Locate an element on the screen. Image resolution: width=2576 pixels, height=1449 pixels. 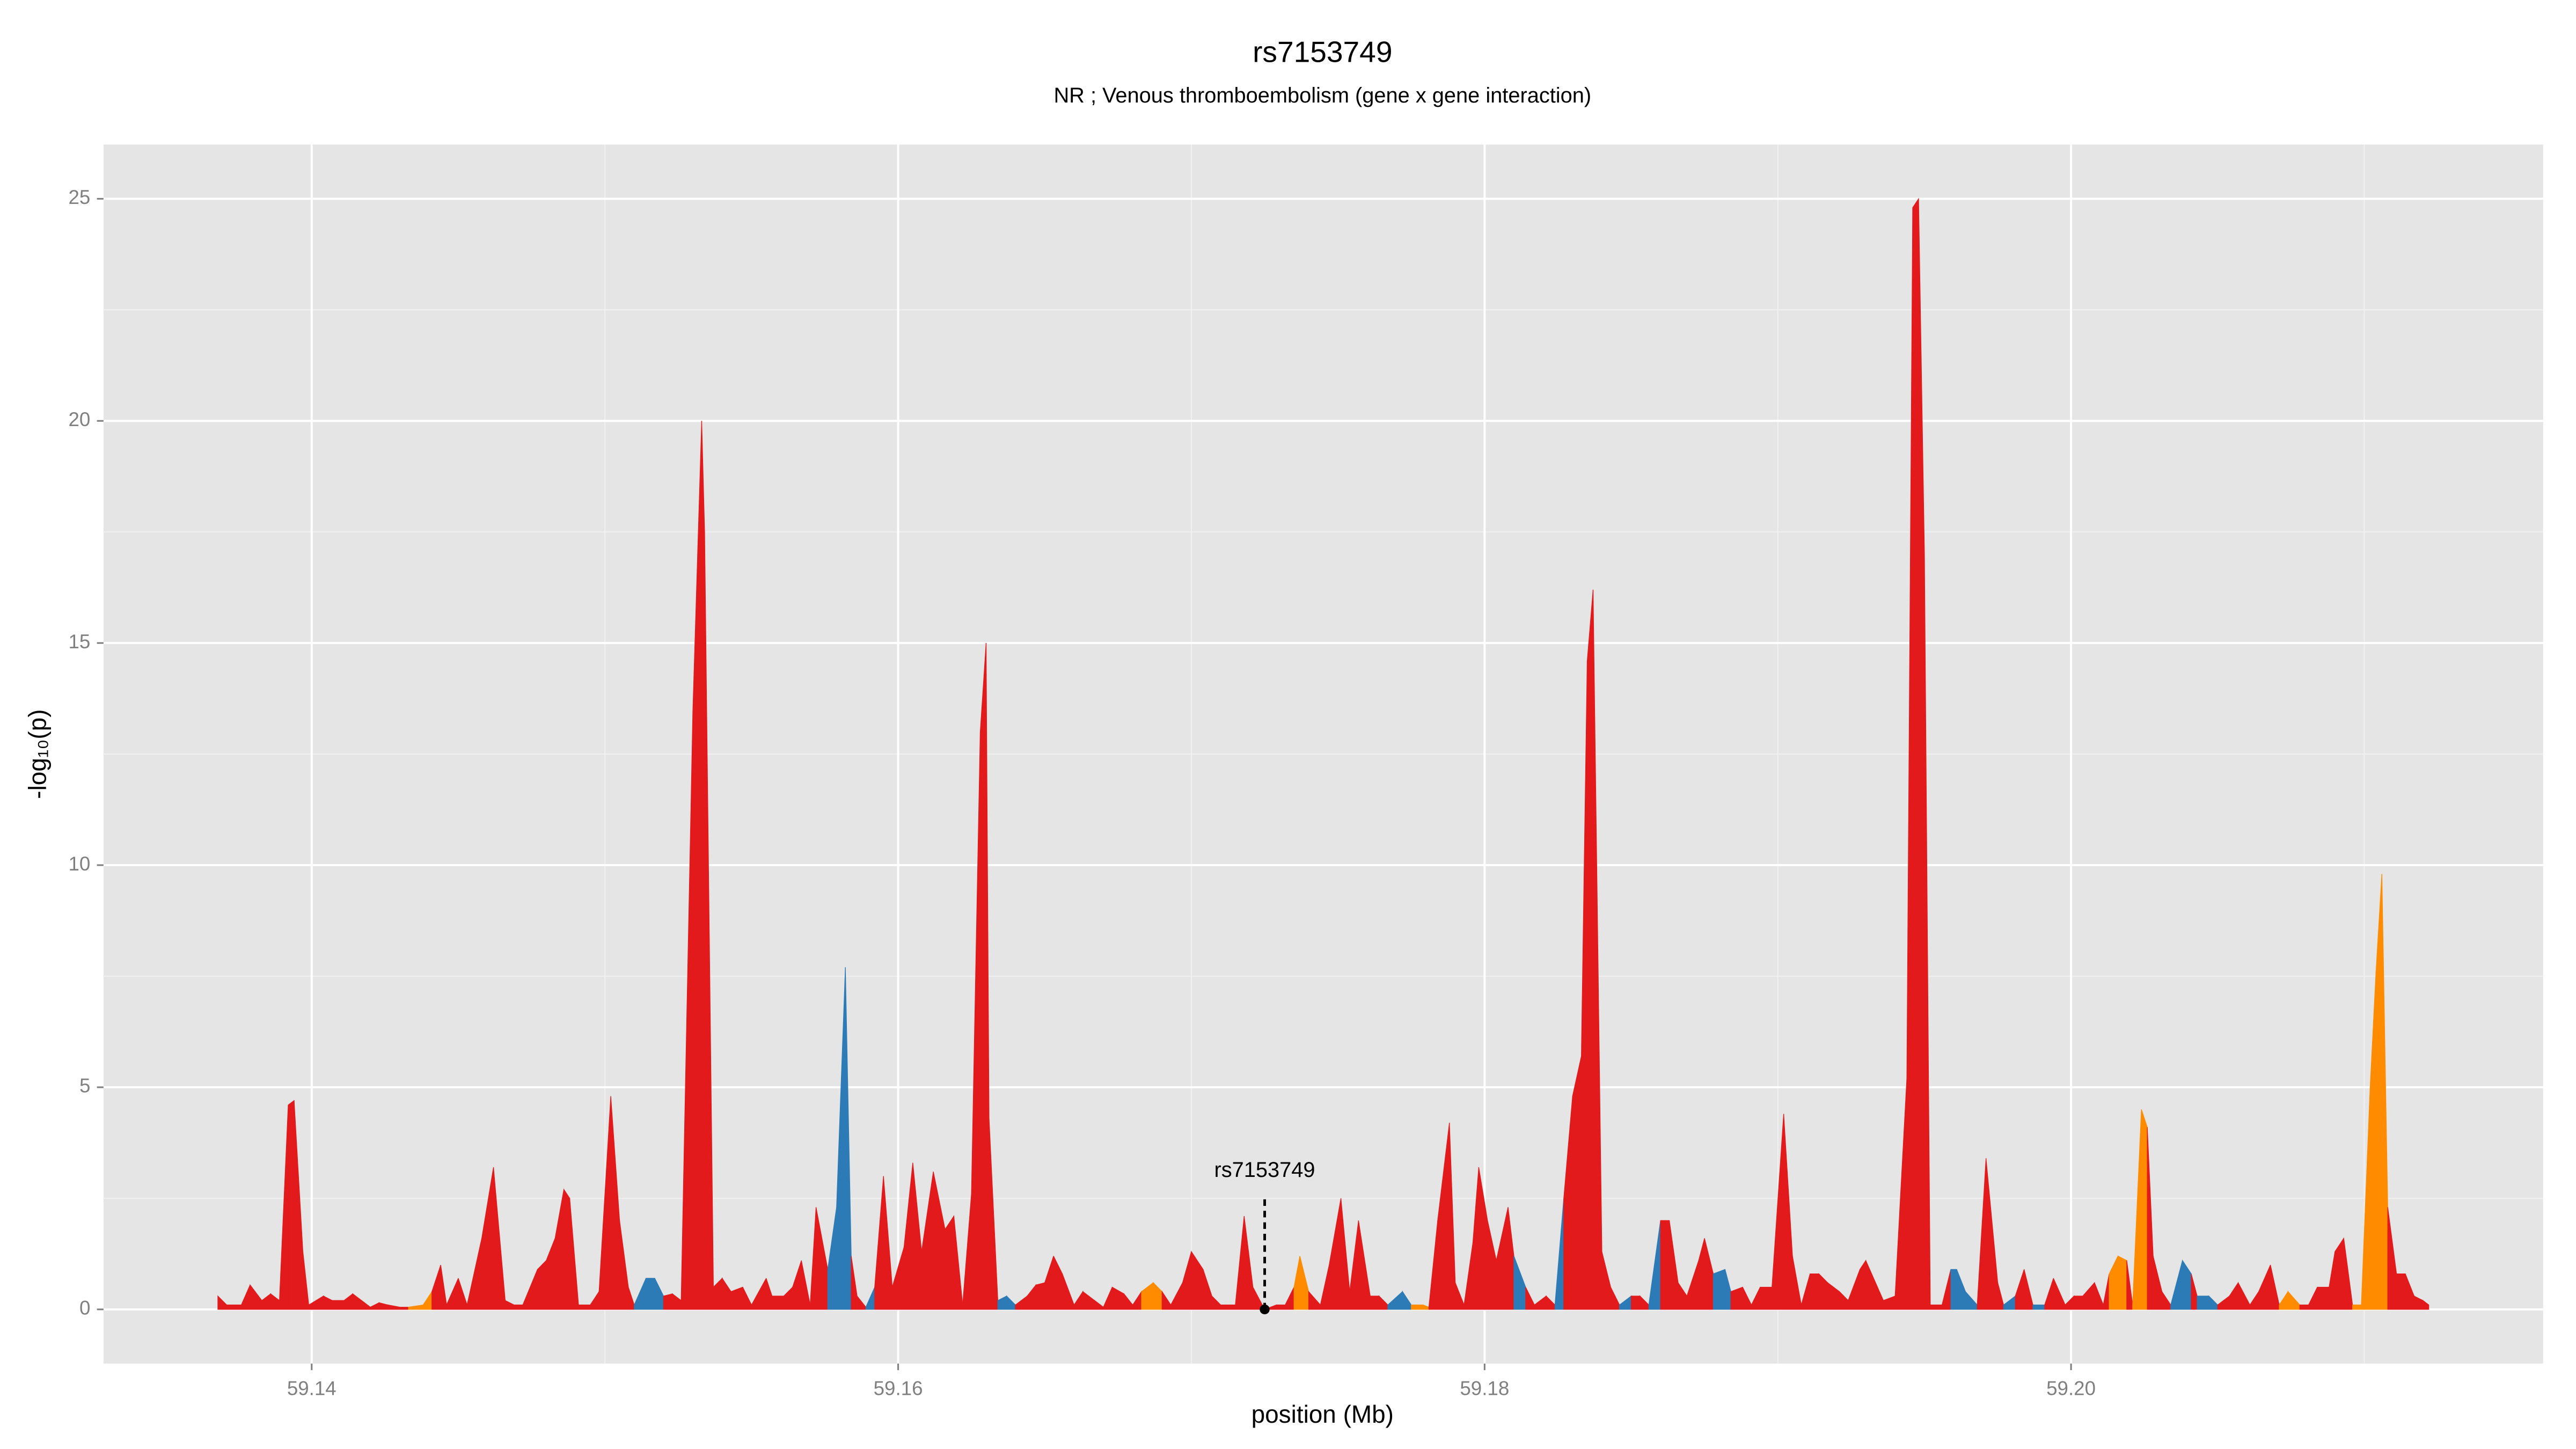
x-axis-label: position (Mb) is located at coordinates (1323, 1414).